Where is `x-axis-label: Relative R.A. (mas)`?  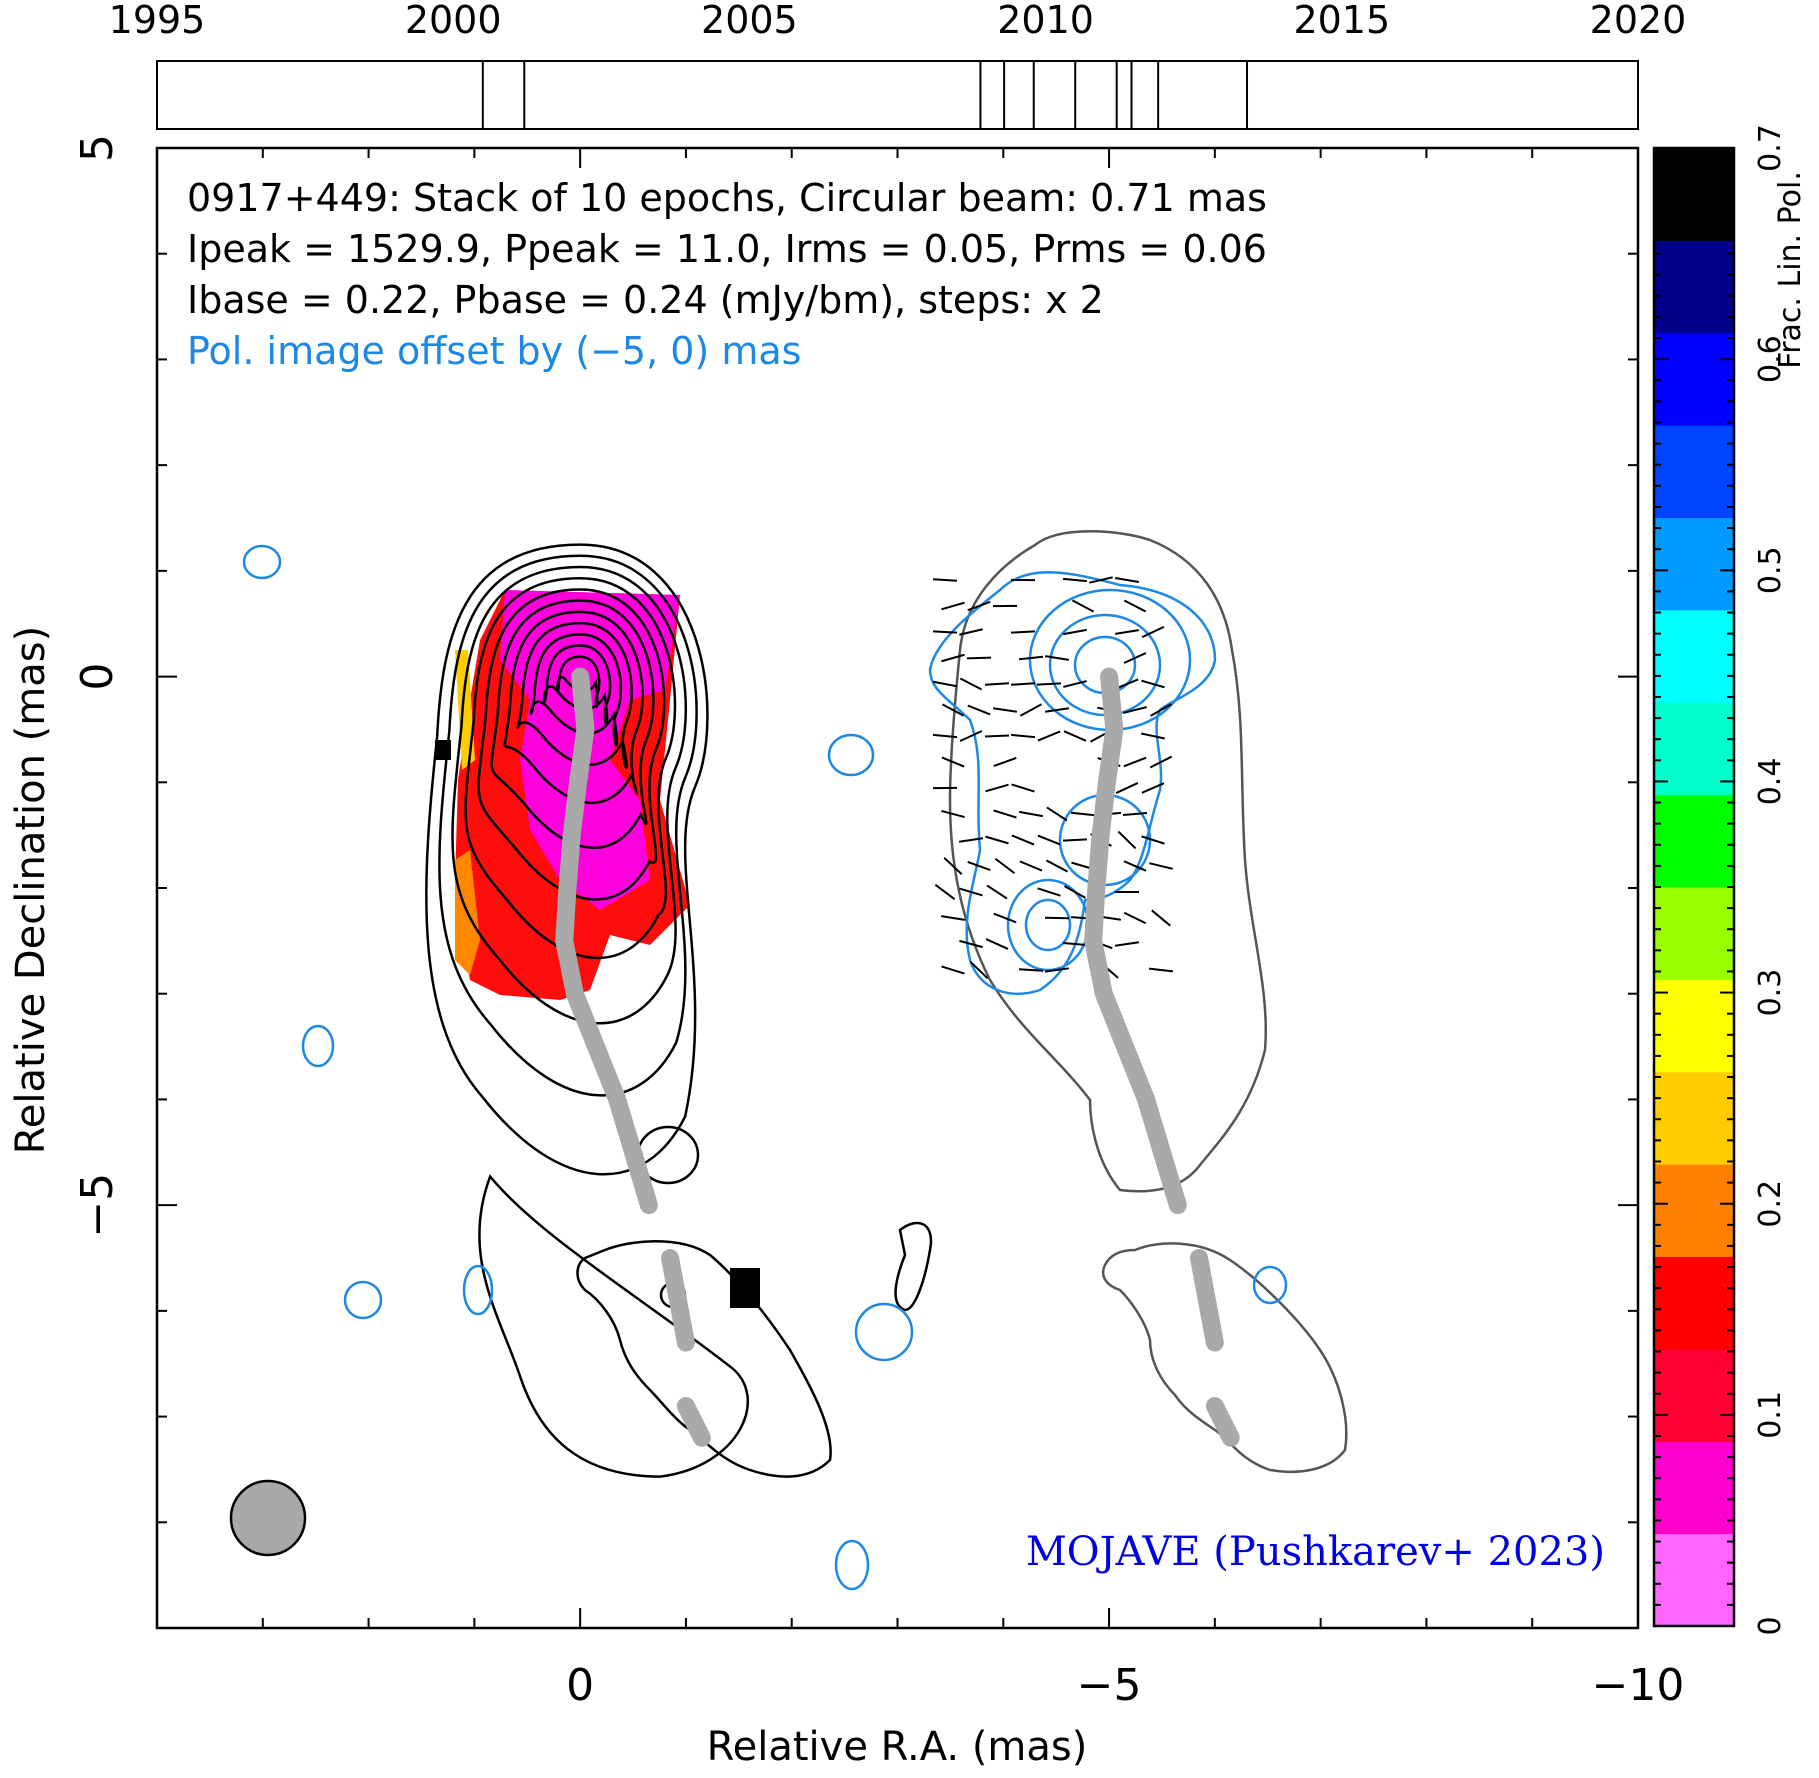
x-axis-label: Relative R.A. (mas) is located at coordinates (897, 1747).